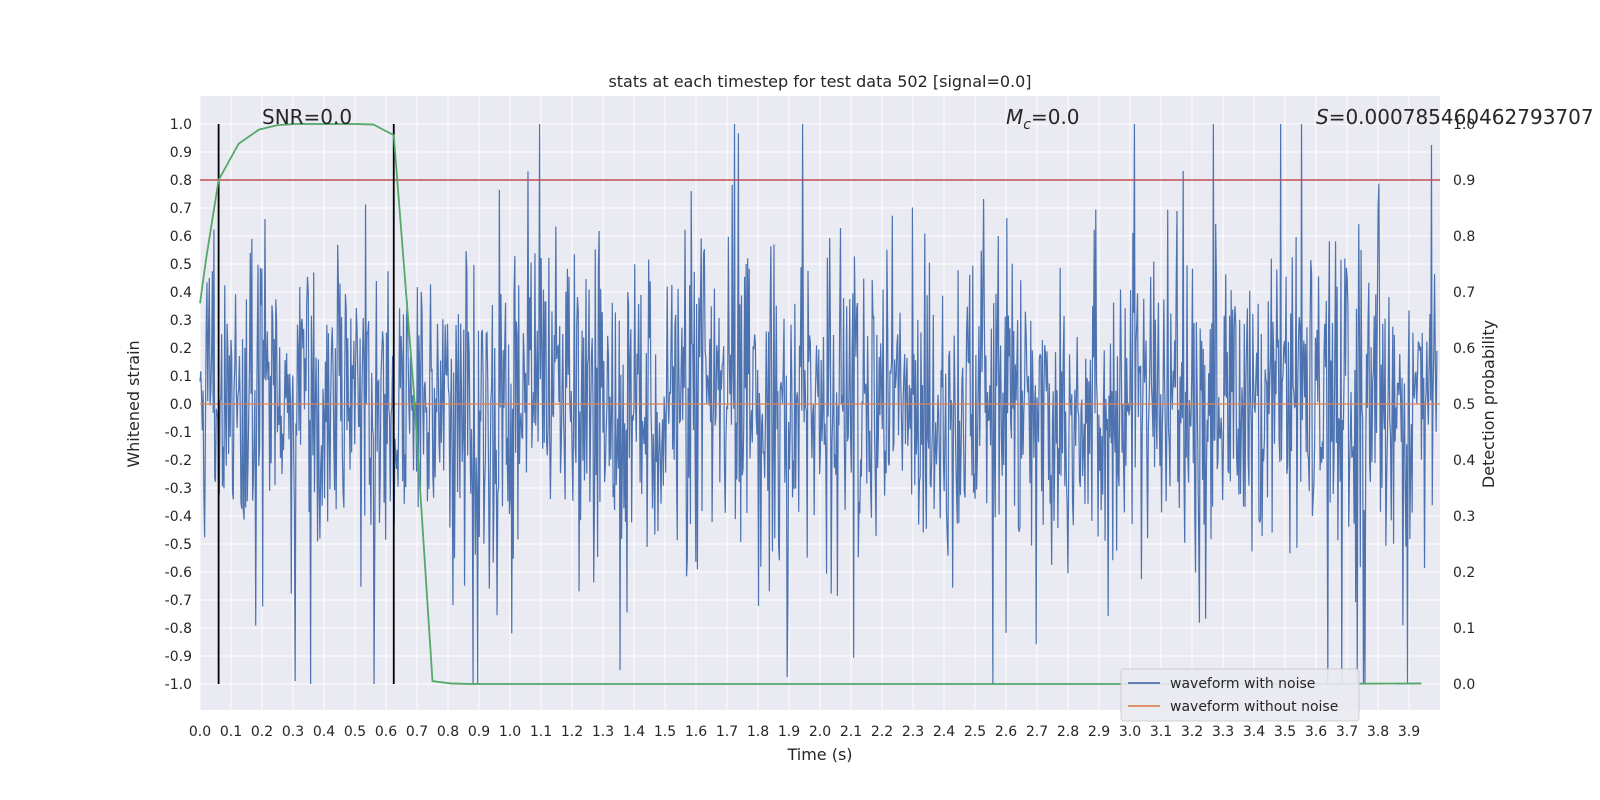 The height and width of the screenshot is (800, 1600). Describe the element at coordinates (479, 732) in the screenshot. I see `x-tick-label: 0.9` at that location.